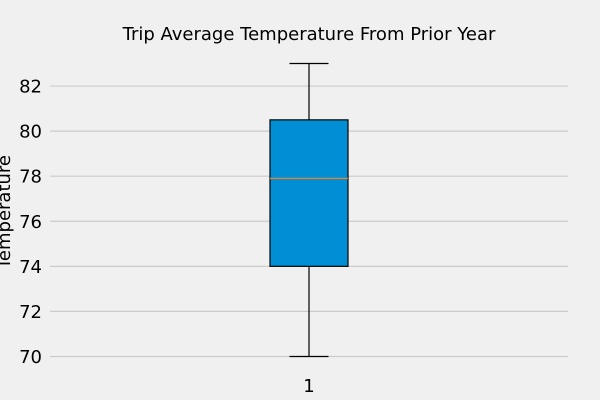 The image size is (600, 400). I want to click on y-tick-label: 70, so click(30, 357).